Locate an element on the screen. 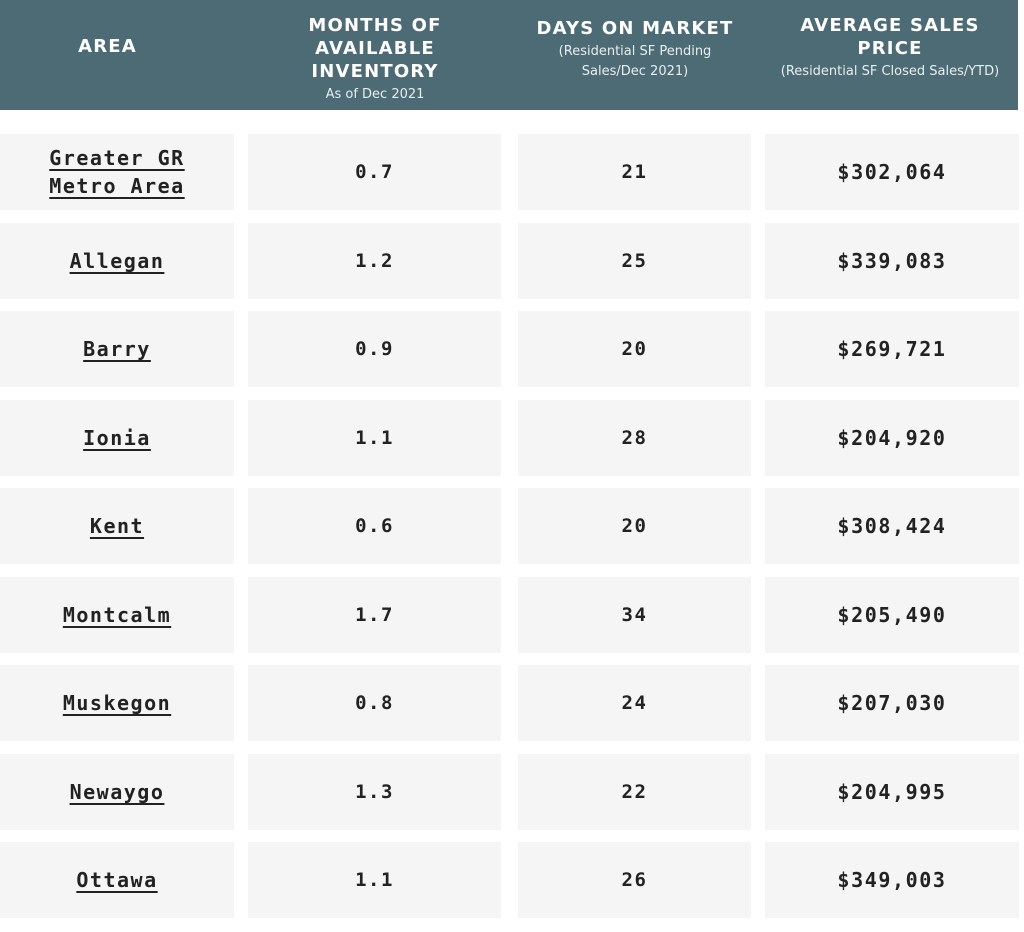  average-price-value: $308,424 is located at coordinates (892, 526).